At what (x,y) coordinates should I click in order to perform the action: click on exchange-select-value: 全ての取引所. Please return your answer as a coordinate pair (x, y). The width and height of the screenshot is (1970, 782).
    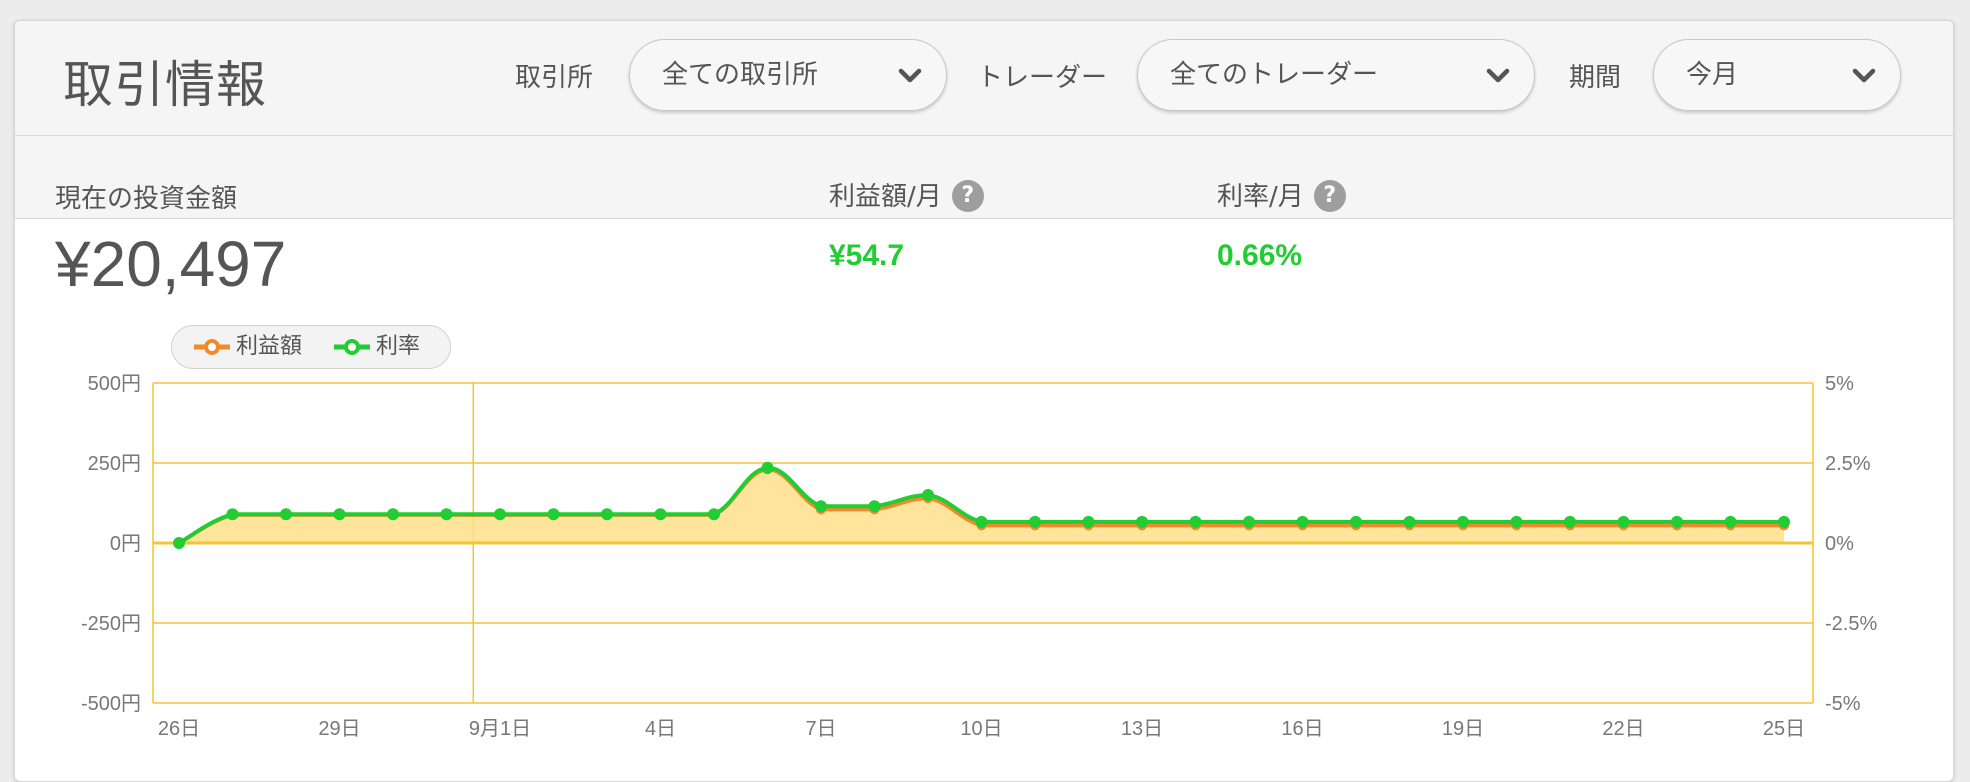
    Looking at the image, I should click on (740, 75).